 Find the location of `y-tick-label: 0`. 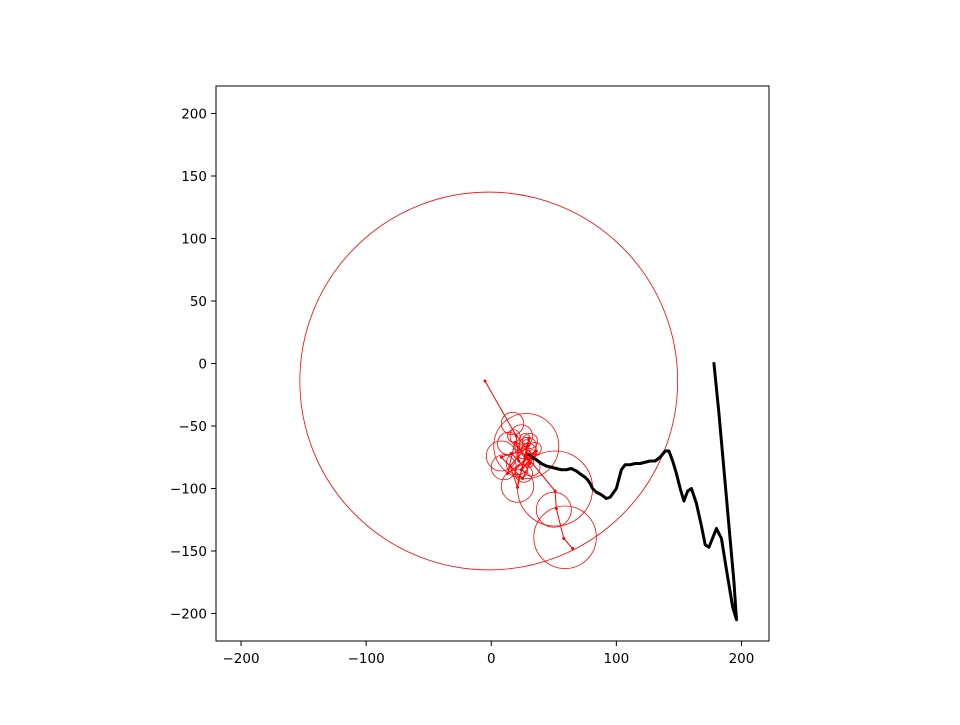

y-tick-label: 0 is located at coordinates (202, 365).